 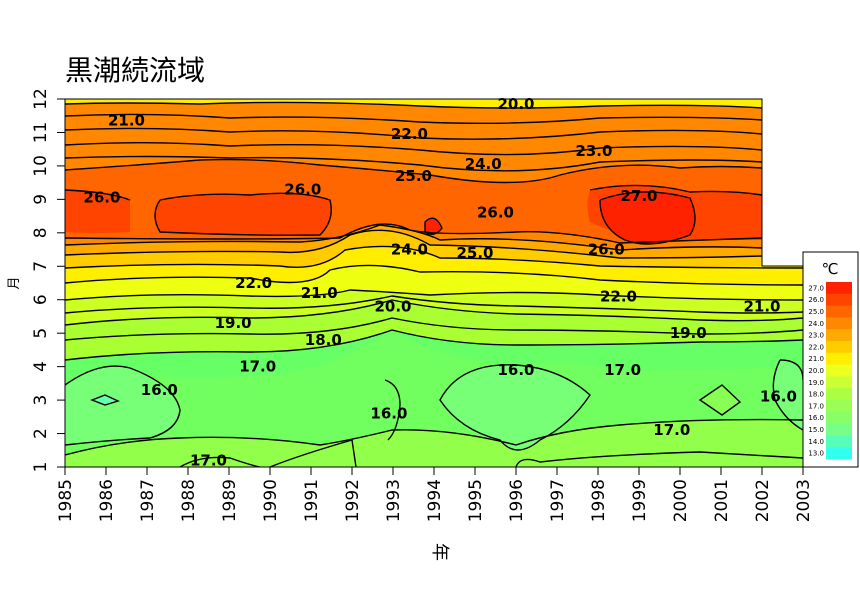 What do you see at coordinates (66, 500) in the screenshot?
I see `x-tick-label: 1985` at bounding box center [66, 500].